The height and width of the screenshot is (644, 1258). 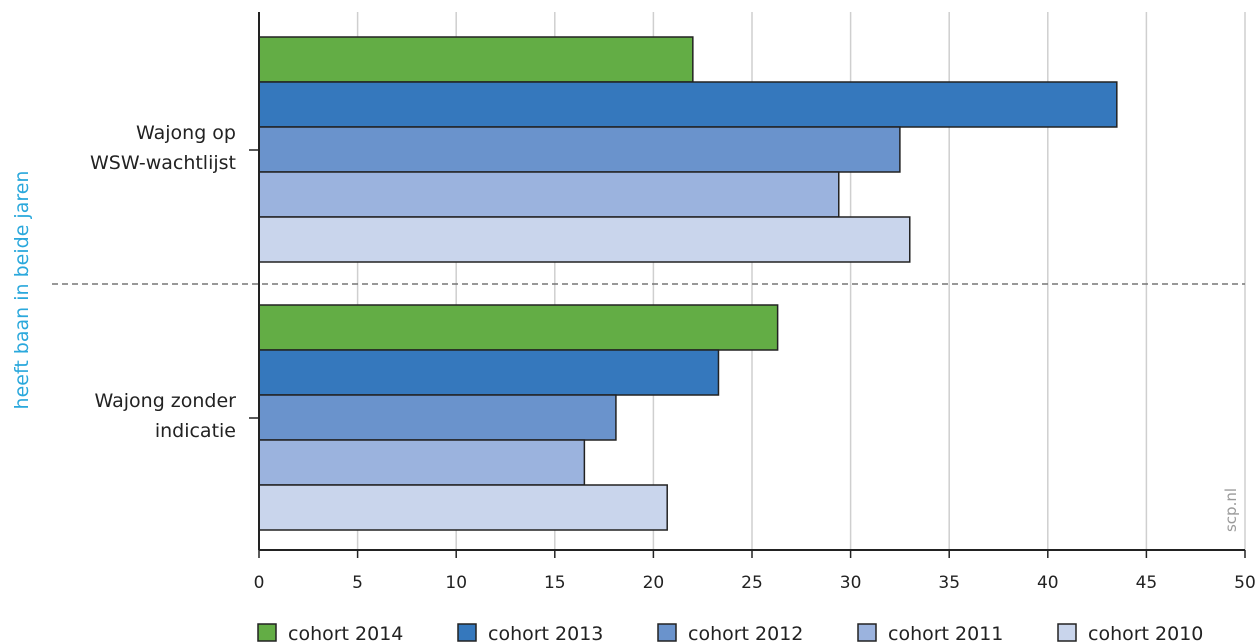 What do you see at coordinates (259, 583) in the screenshot?
I see `x-tick-label: 0` at bounding box center [259, 583].